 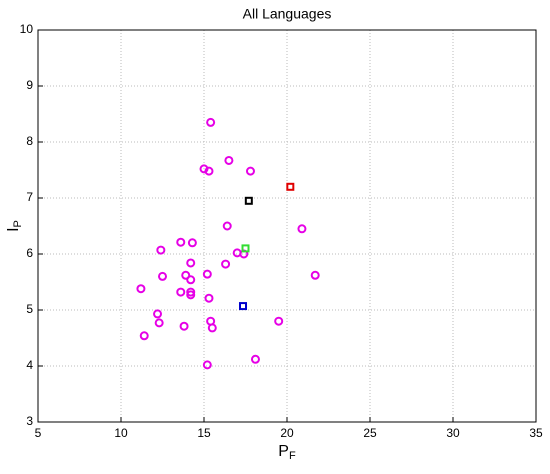 What do you see at coordinates (18, 223) in the screenshot?
I see `y-axis-label-sub: P` at bounding box center [18, 223].